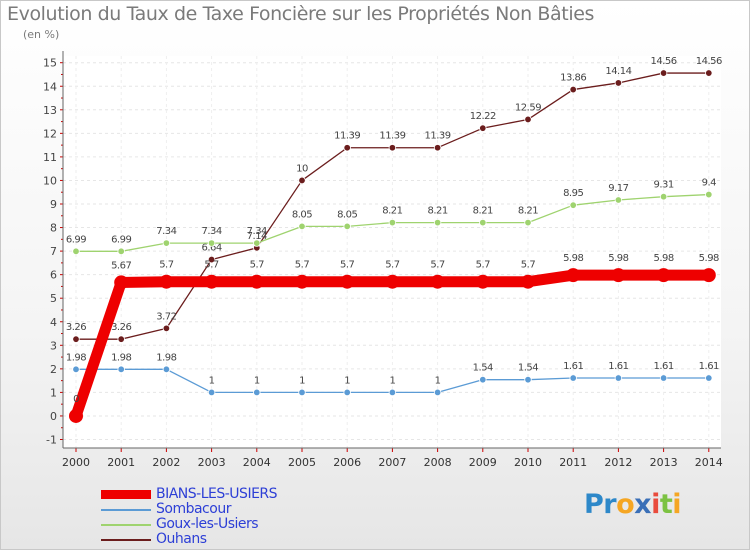  Describe the element at coordinates (53, 204) in the screenshot. I see `y-tick-label: 9` at that location.